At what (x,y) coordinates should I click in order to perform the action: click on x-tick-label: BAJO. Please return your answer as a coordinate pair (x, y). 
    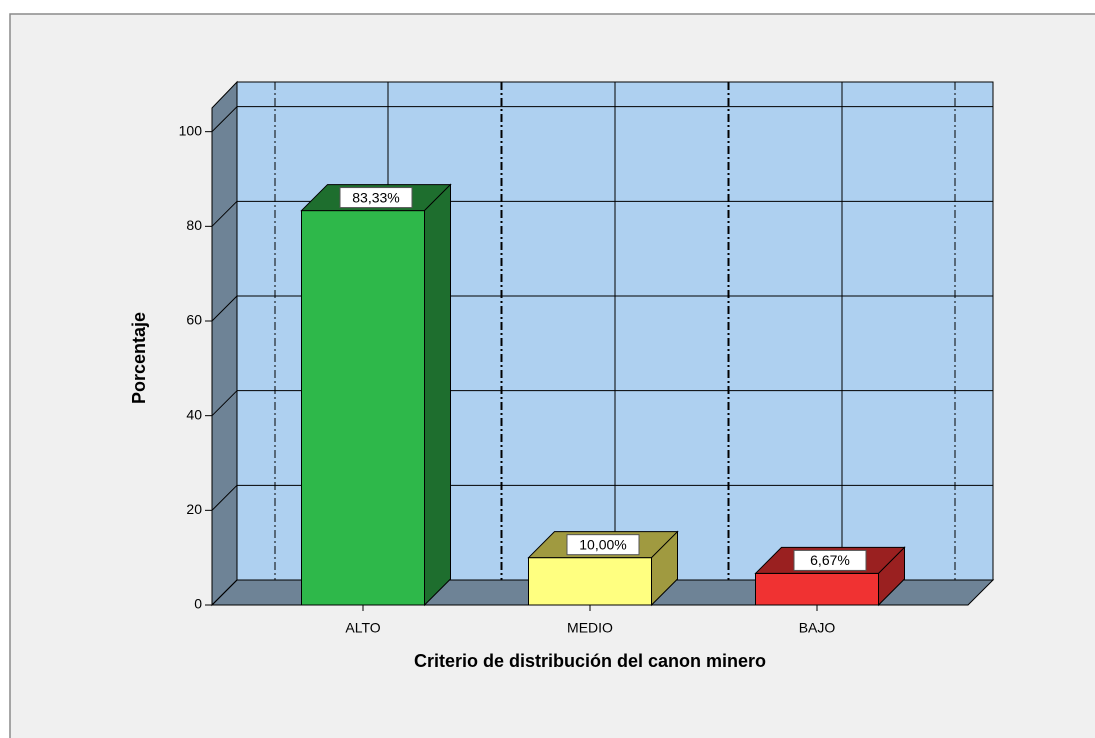
    Looking at the image, I should click on (817, 628).